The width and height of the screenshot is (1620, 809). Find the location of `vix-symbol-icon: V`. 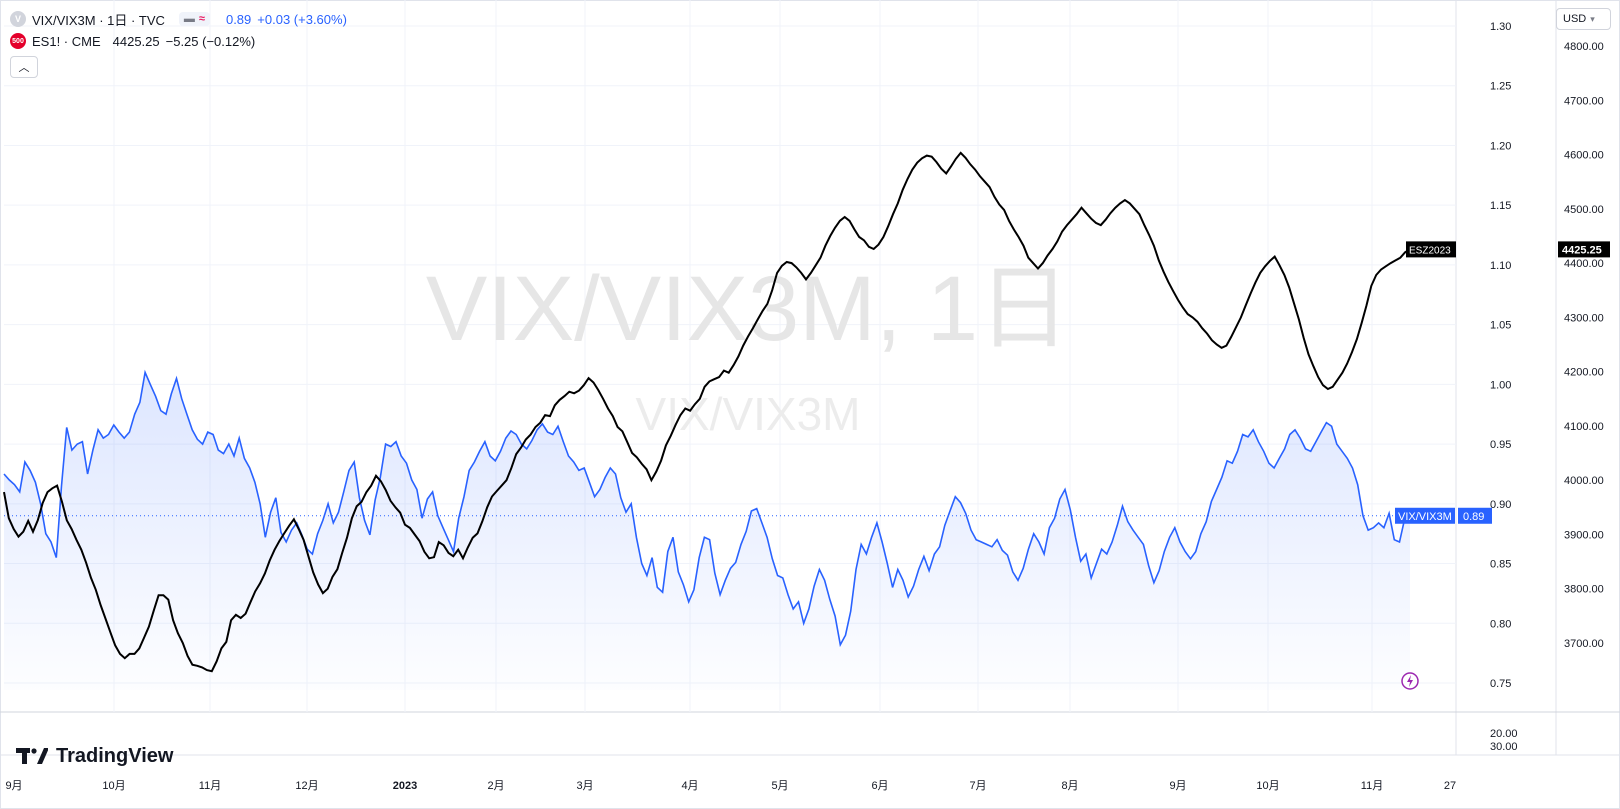

vix-symbol-icon: V is located at coordinates (18, 19).